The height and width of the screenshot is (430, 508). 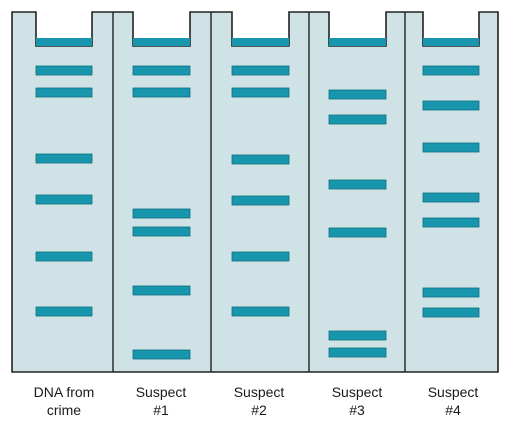 I want to click on lane-label-line2: #3, so click(x=357, y=410).